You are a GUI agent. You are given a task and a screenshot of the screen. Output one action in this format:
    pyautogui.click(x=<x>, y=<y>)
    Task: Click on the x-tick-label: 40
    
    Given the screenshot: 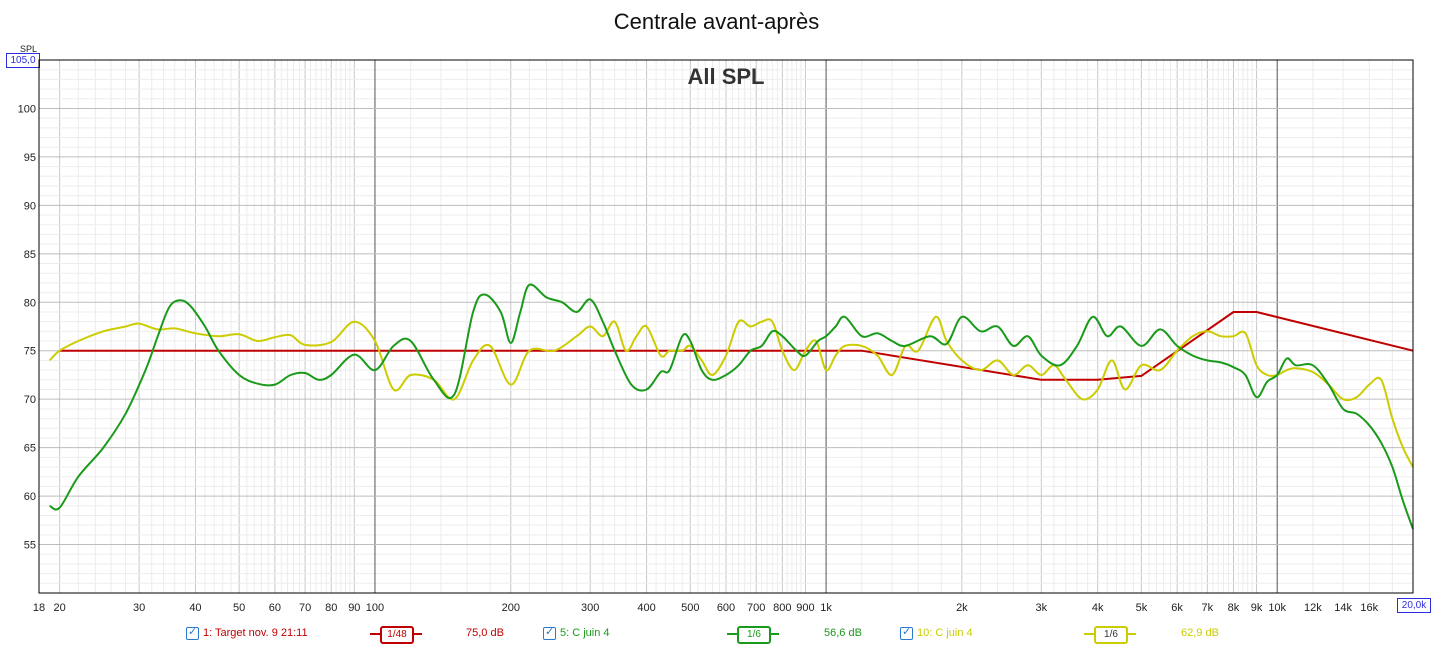 What is the action you would take?
    pyautogui.click(x=195, y=608)
    